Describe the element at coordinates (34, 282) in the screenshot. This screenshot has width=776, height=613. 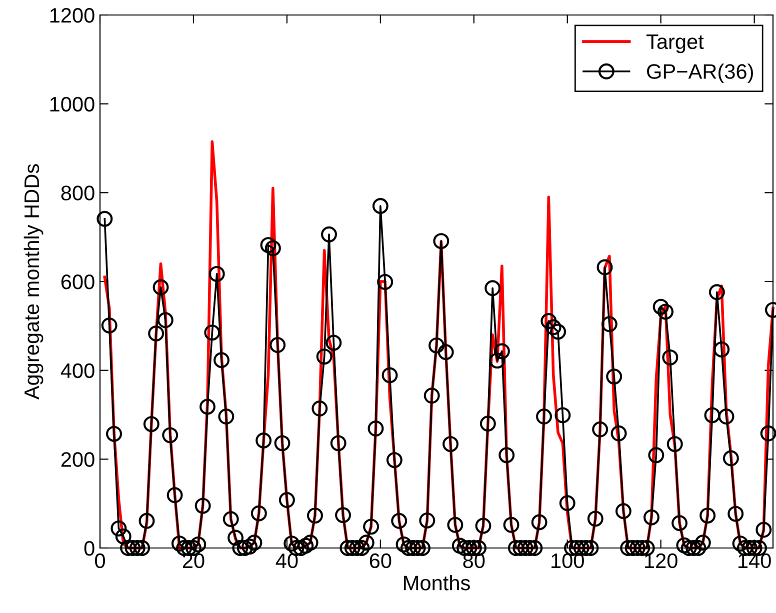
I see `y-axis-title: Aggregate monthly HDDs` at that location.